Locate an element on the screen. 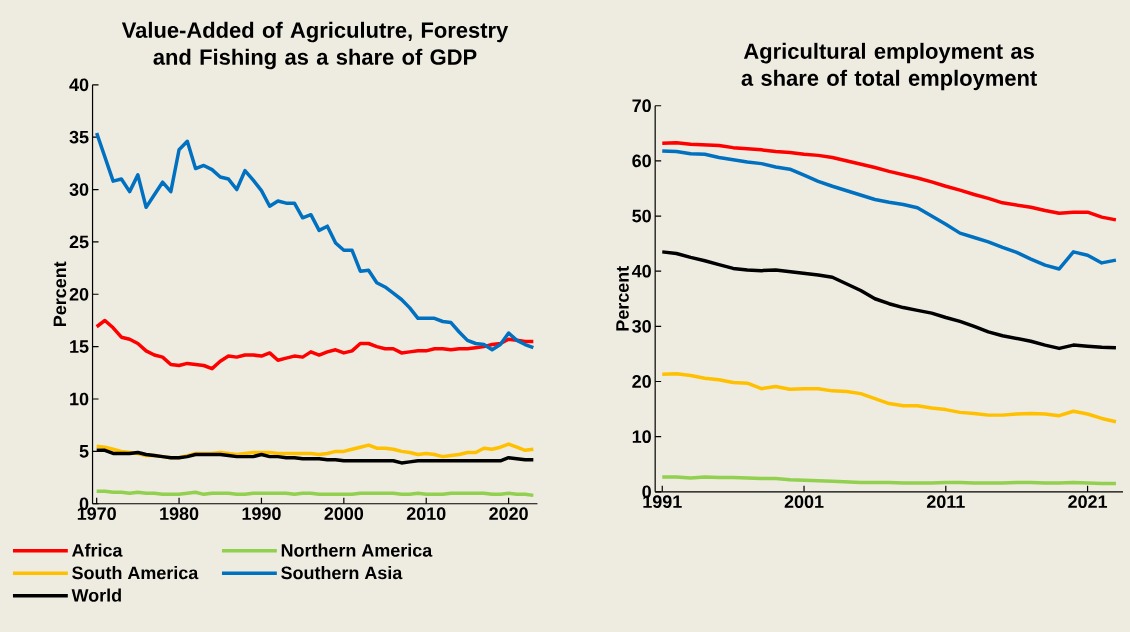  legend-label: Southern Asia is located at coordinates (342, 572).